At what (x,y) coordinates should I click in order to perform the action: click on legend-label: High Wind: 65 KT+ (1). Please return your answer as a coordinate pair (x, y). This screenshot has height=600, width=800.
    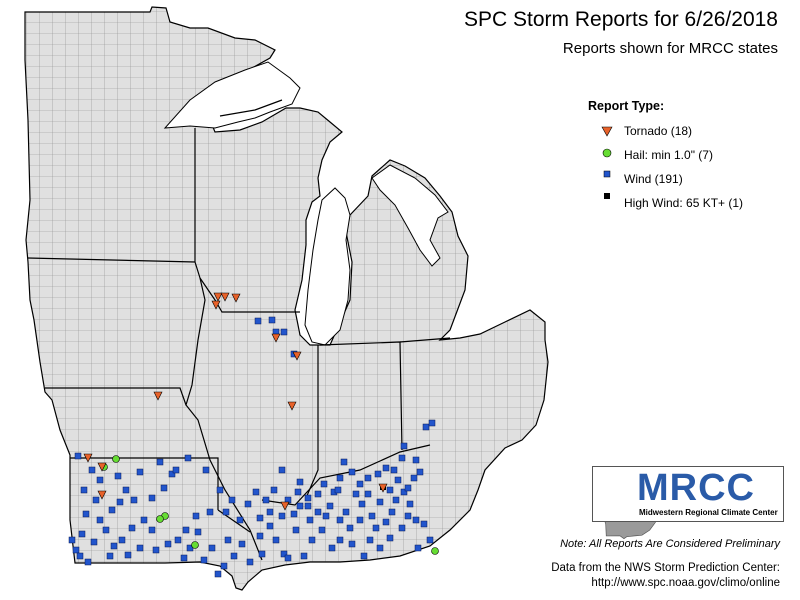
    Looking at the image, I should click on (684, 203).